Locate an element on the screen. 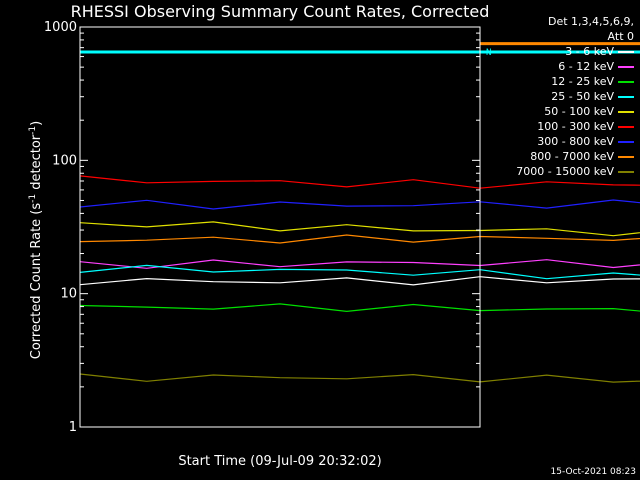 The image size is (640, 480). legend-label: 800 - 7000 keV is located at coordinates (572, 156).